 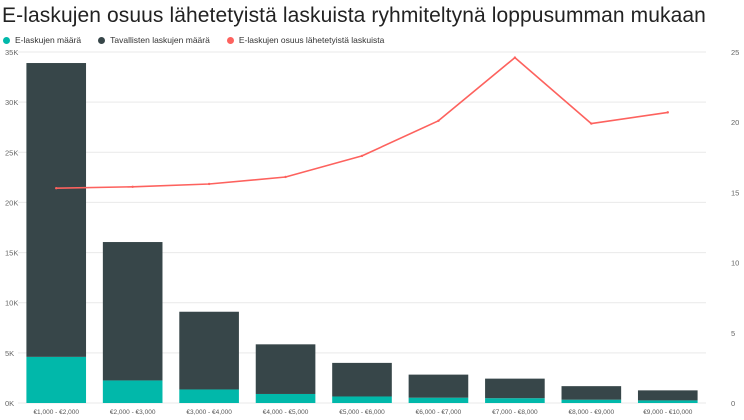 I want to click on x-tick-label: €3,000 - €4,000, so click(x=209, y=412).